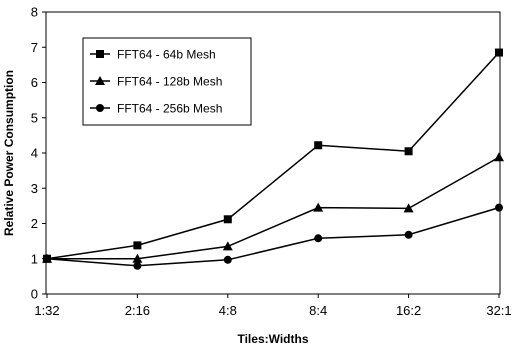 This screenshot has width=514, height=347. I want to click on y-tick-label: 6, so click(34, 82).